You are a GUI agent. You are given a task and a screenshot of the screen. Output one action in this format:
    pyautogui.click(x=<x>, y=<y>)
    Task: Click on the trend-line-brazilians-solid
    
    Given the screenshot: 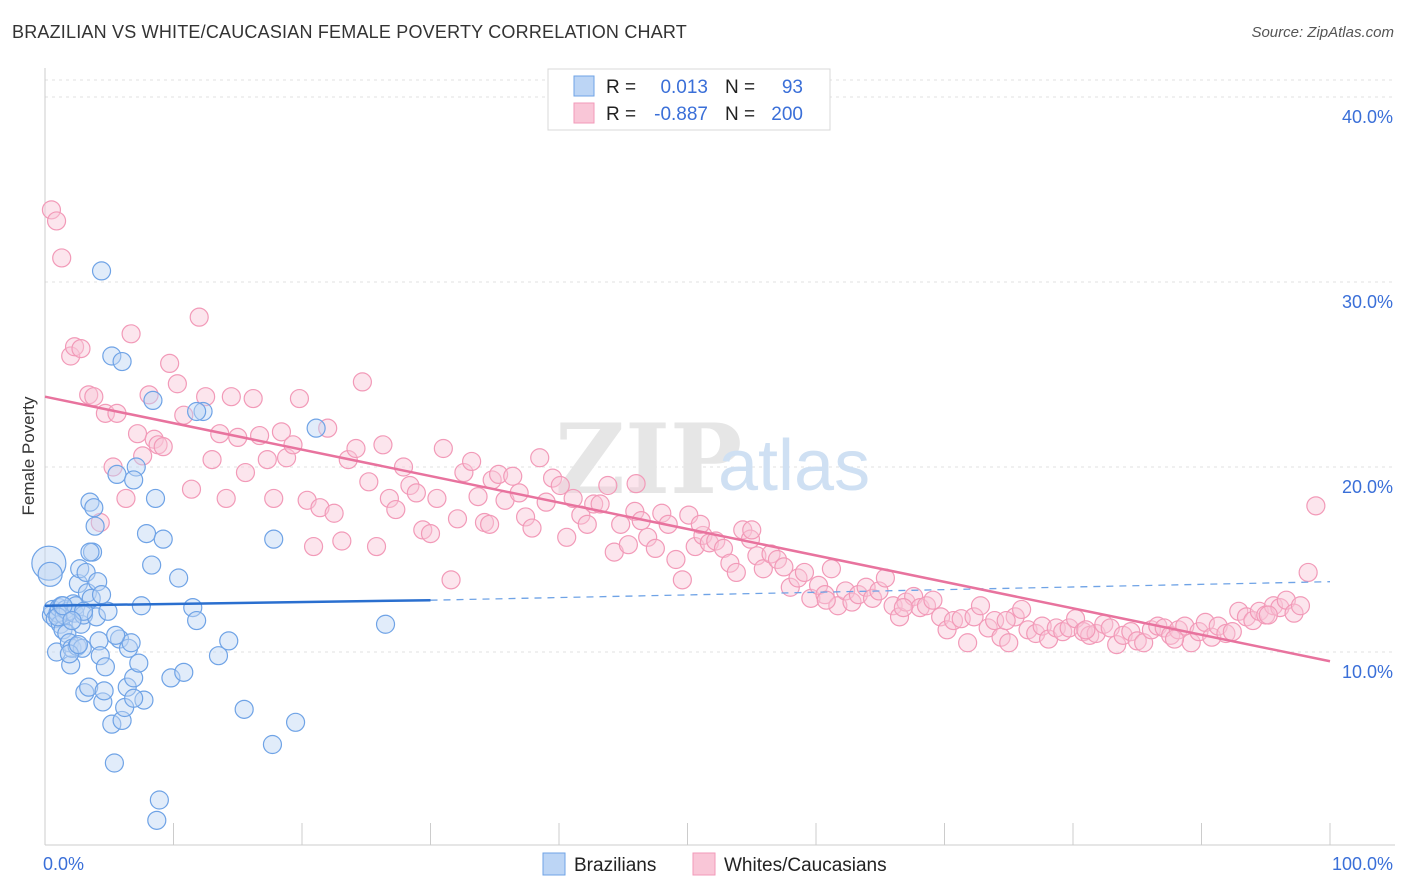 What is the action you would take?
    pyautogui.click(x=237, y=602)
    